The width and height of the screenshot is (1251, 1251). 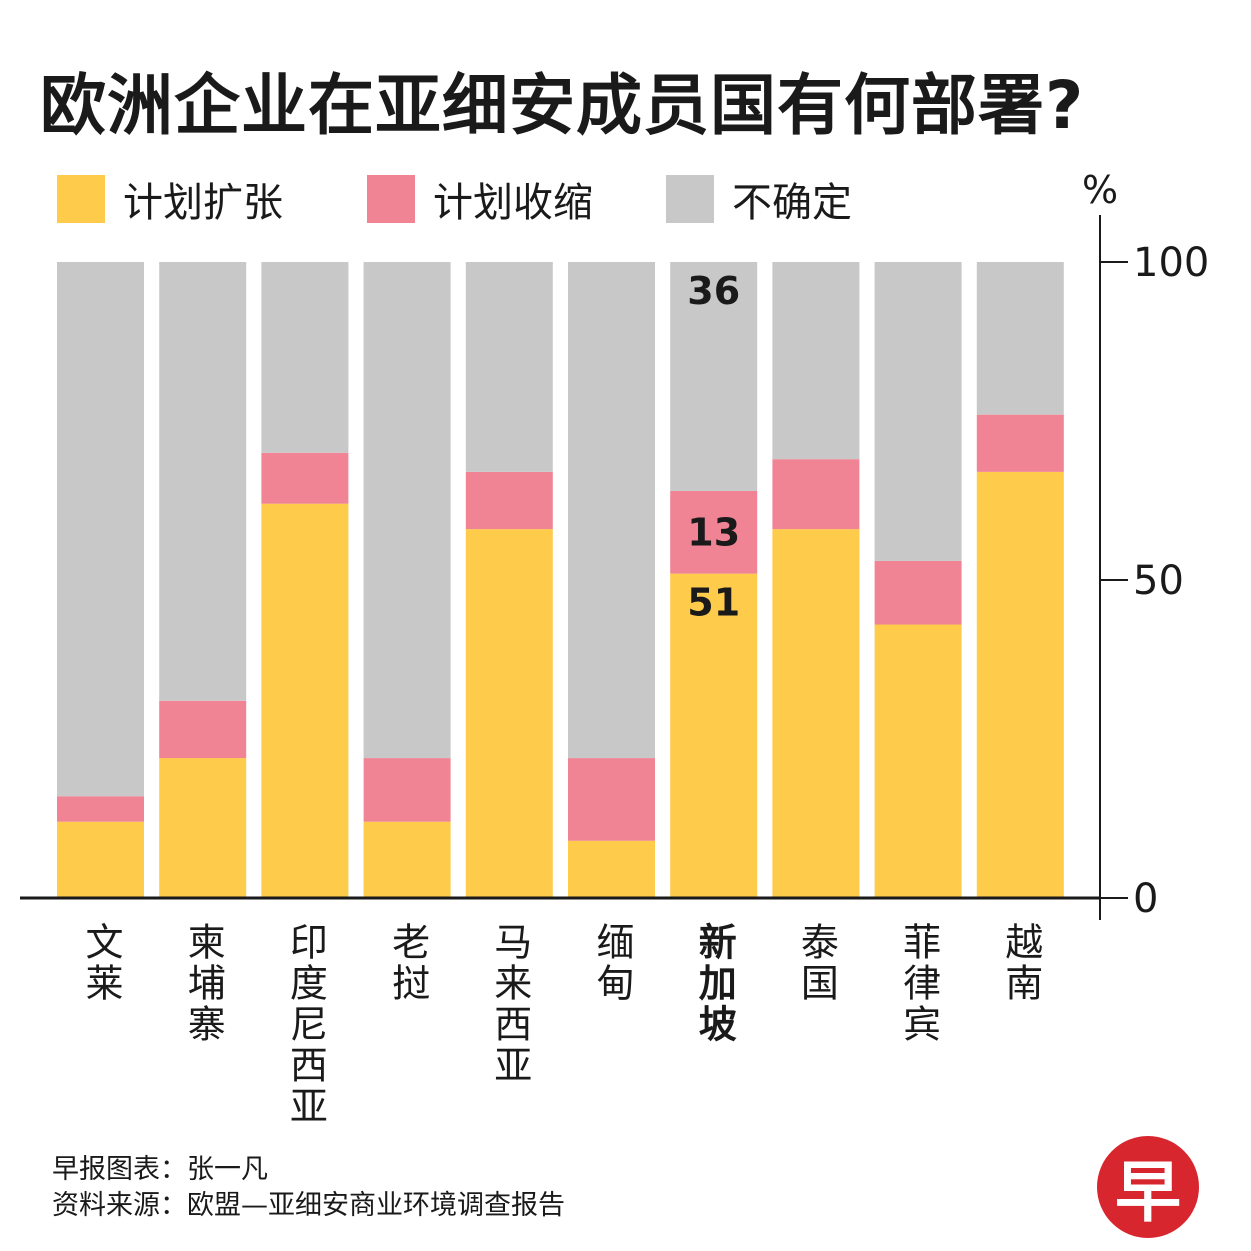 I want to click on data-label: 13, so click(x=713, y=532).